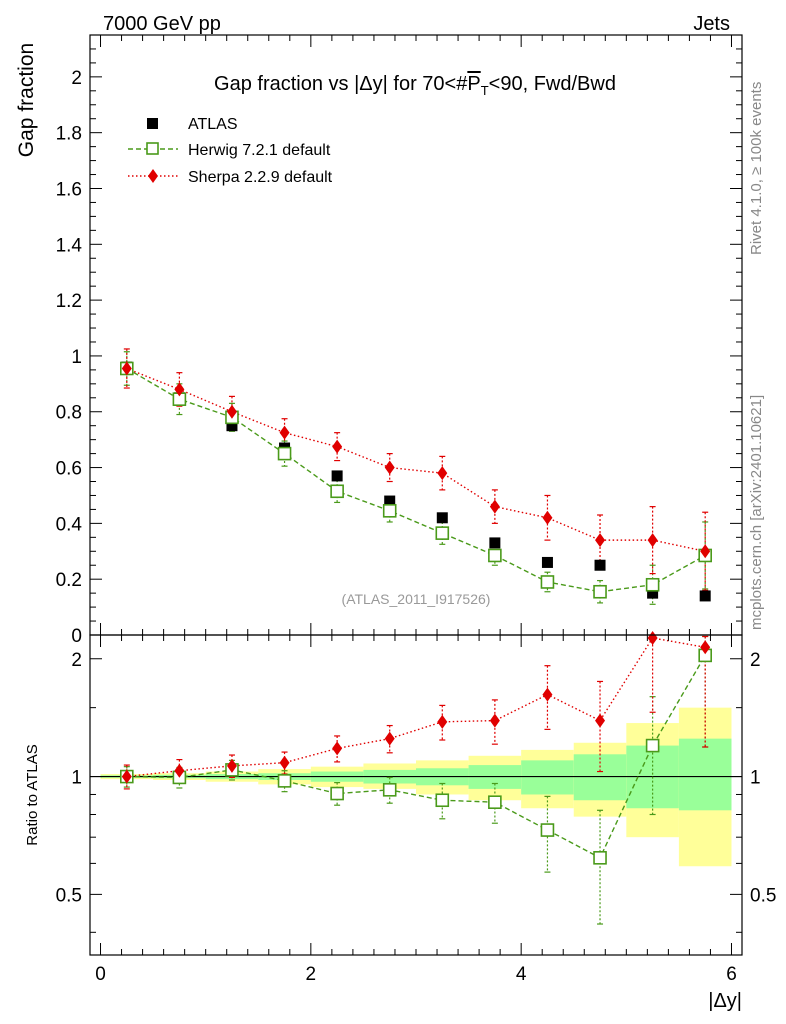 The height and width of the screenshot is (1024, 786). What do you see at coordinates (259, 150) in the screenshot?
I see `legend-herwig-label: Herwig 7.2.1 default` at bounding box center [259, 150].